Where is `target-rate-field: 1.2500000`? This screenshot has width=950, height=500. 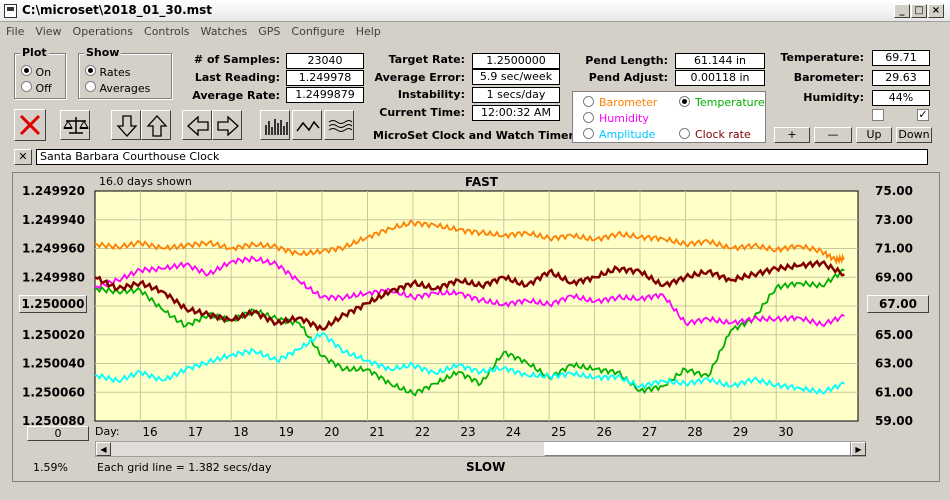
target-rate-field: 1.2500000 is located at coordinates (516, 61).